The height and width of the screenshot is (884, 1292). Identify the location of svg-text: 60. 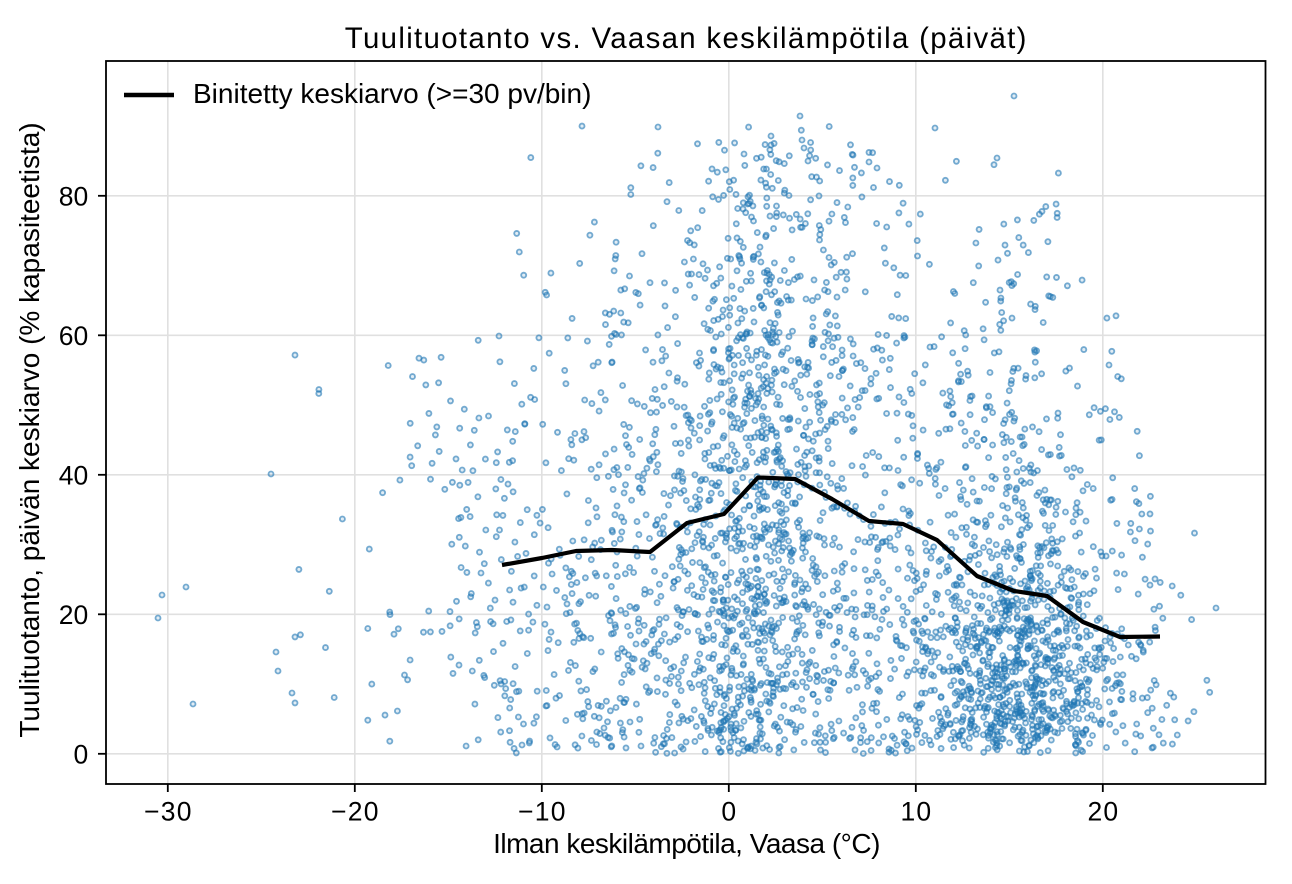
(73, 336).